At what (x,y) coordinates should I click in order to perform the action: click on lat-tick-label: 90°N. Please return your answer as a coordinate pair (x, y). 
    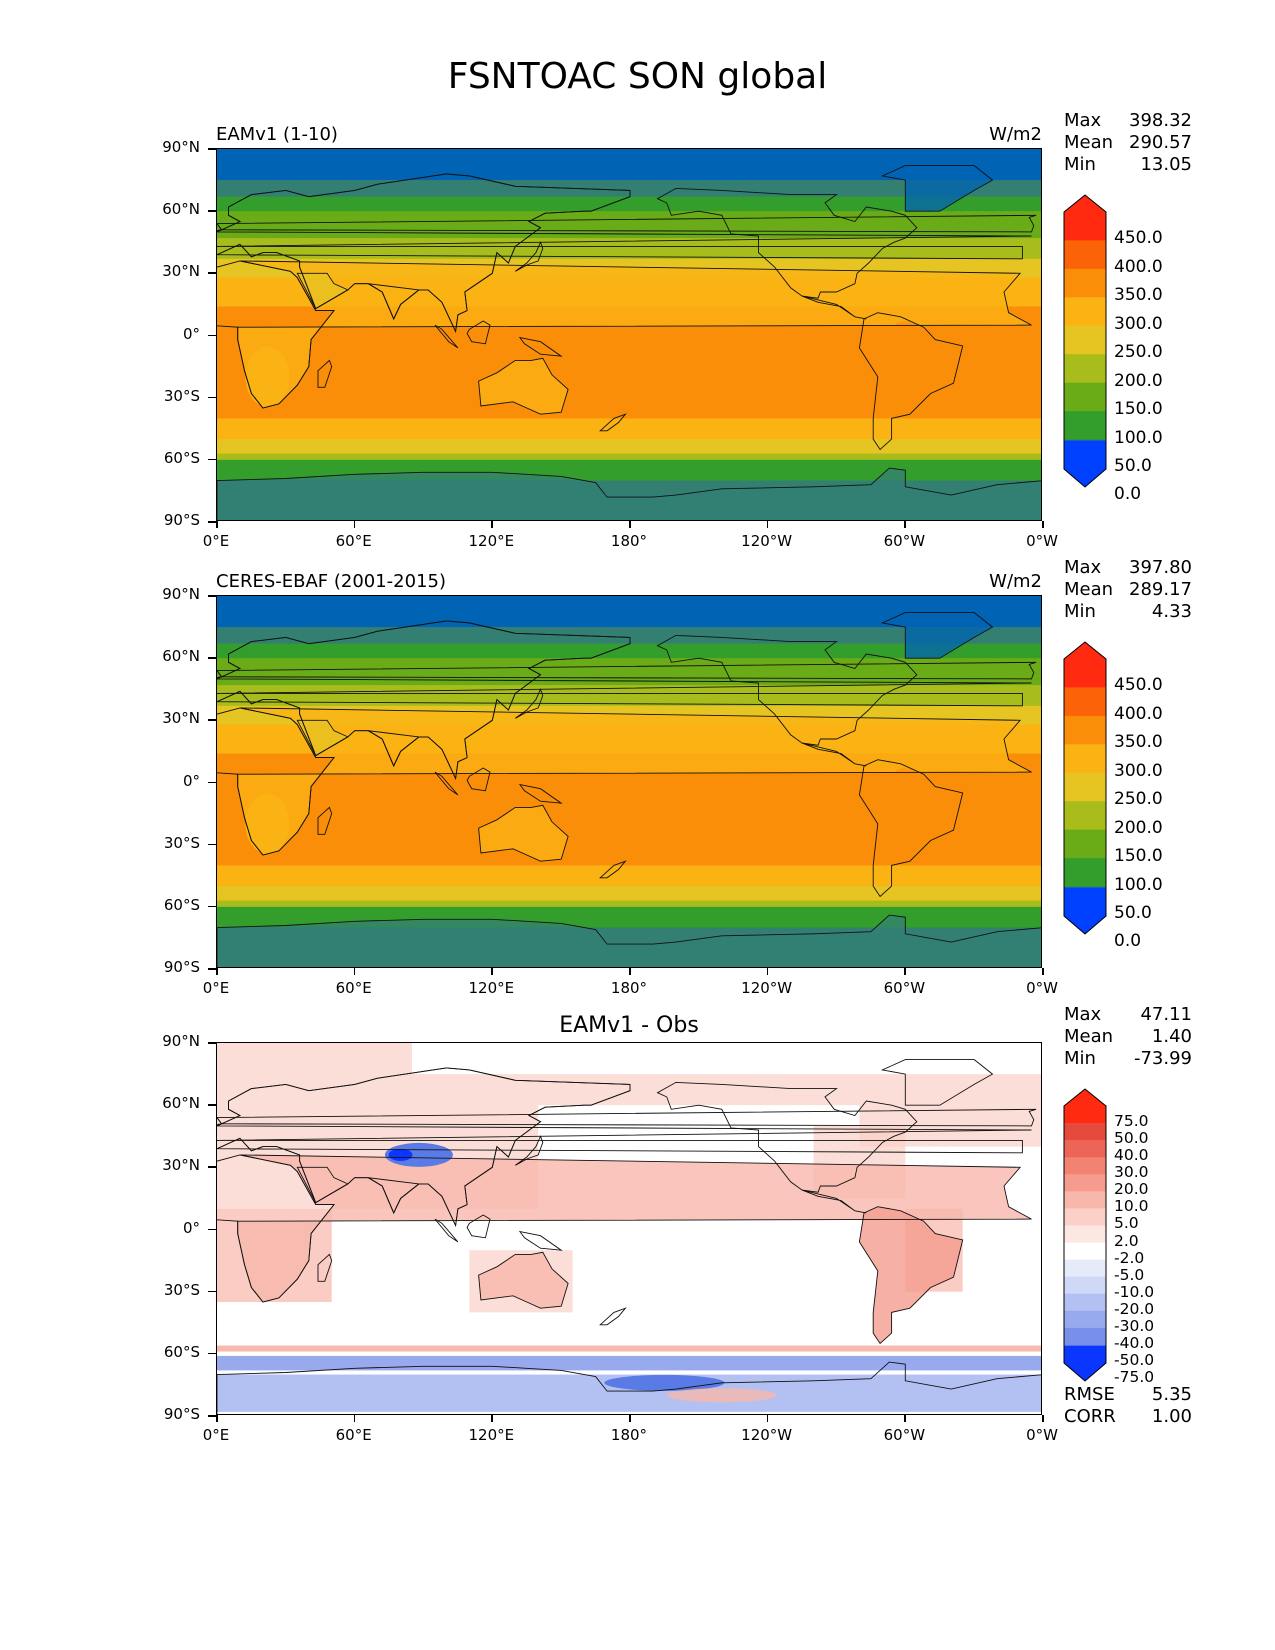
    Looking at the image, I should click on (181, 1041).